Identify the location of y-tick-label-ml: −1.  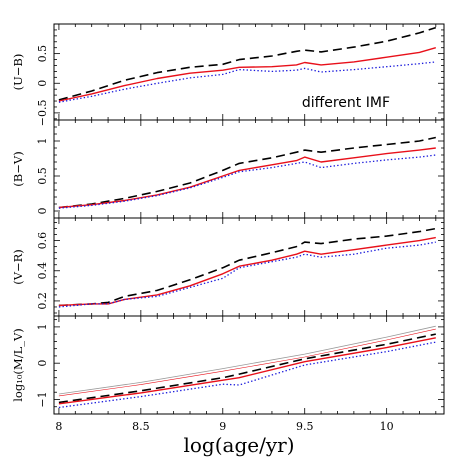
(42, 399).